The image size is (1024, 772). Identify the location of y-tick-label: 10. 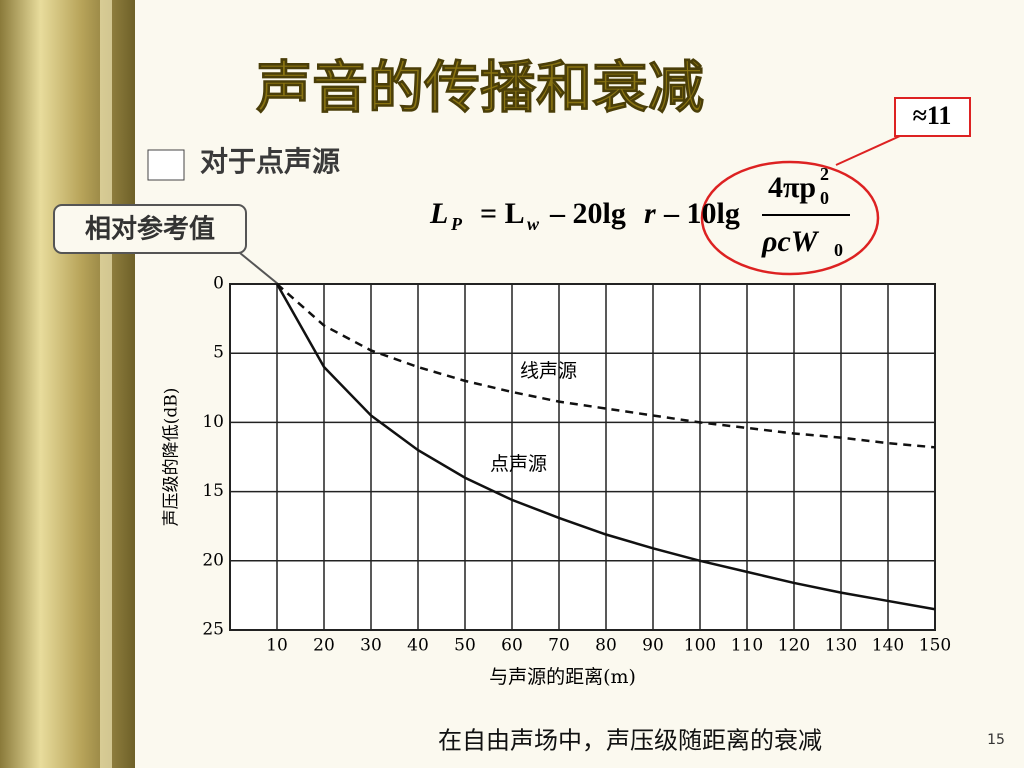
(213, 422).